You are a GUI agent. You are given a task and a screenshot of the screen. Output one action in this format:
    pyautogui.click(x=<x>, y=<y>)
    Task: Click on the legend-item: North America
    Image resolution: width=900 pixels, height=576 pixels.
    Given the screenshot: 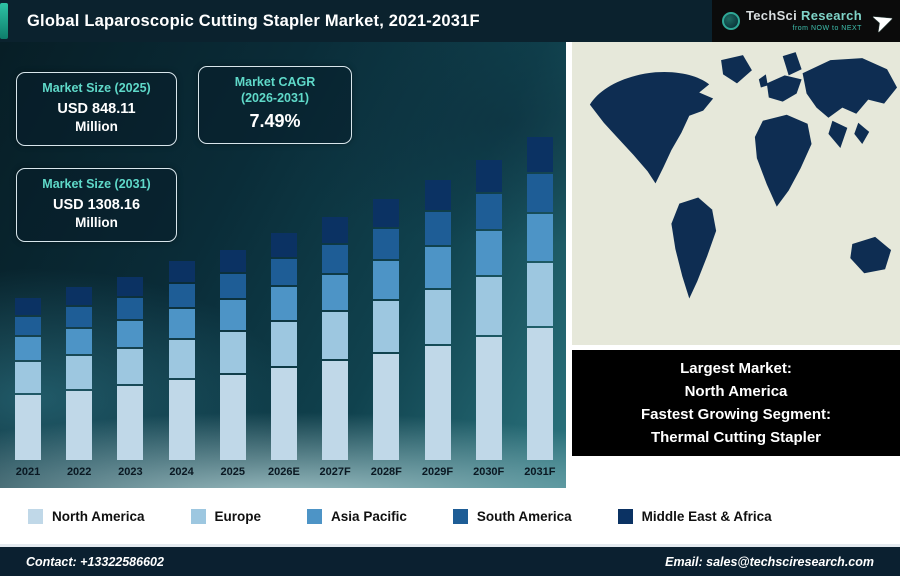 What is the action you would take?
    pyautogui.click(x=86, y=516)
    